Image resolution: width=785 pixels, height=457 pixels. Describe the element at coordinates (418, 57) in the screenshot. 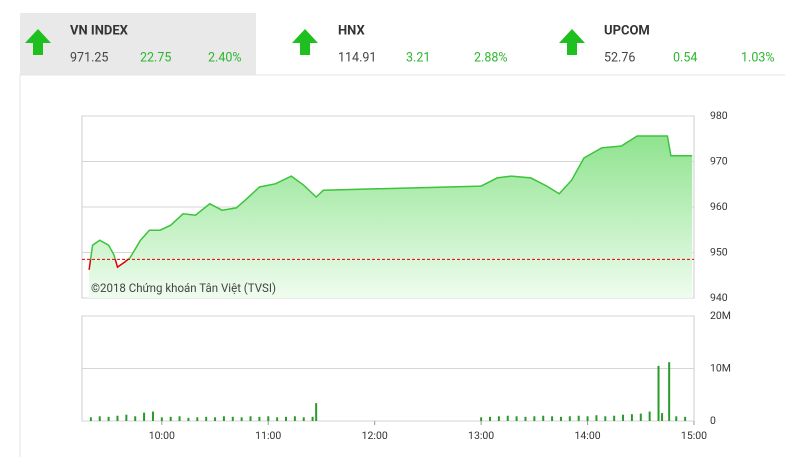

I see `index-change: 3.21` at that location.